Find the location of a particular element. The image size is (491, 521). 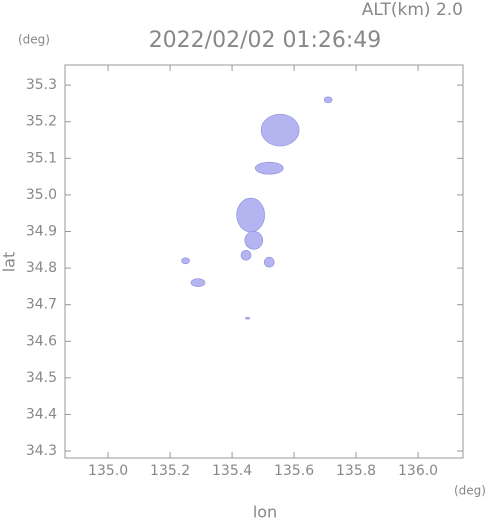

x-tick-label: 136.0 is located at coordinates (418, 471).